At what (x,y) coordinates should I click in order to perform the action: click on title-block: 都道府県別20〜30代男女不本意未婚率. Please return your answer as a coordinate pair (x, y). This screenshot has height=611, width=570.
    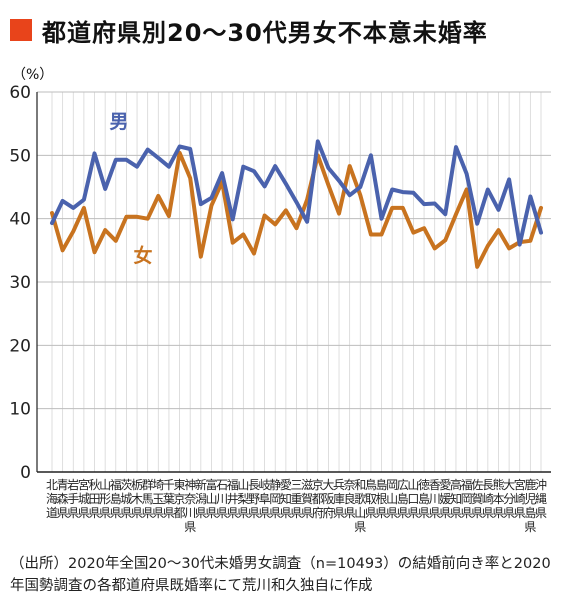
    Looking at the image, I should click on (249, 30).